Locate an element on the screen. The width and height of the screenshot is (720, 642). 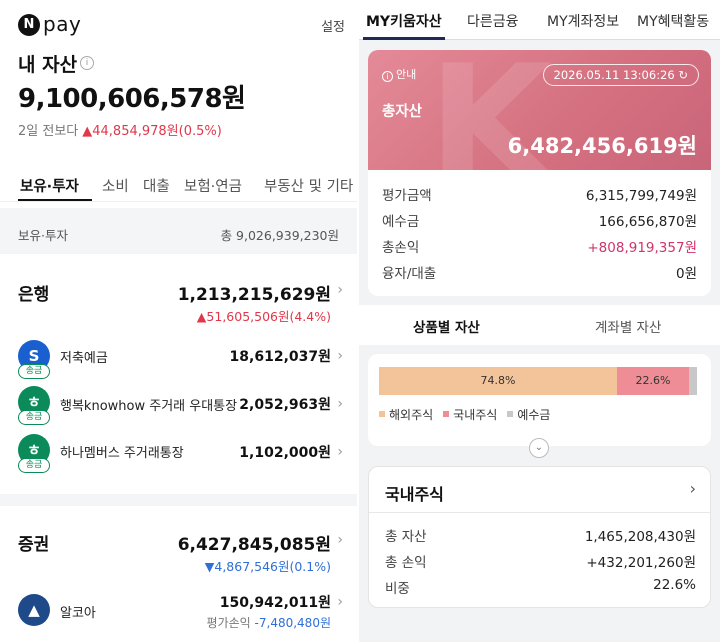
top-tabs: MY키움자산 다른금융 MY계좌정보 MY혜택활동 is located at coordinates (539, 20).